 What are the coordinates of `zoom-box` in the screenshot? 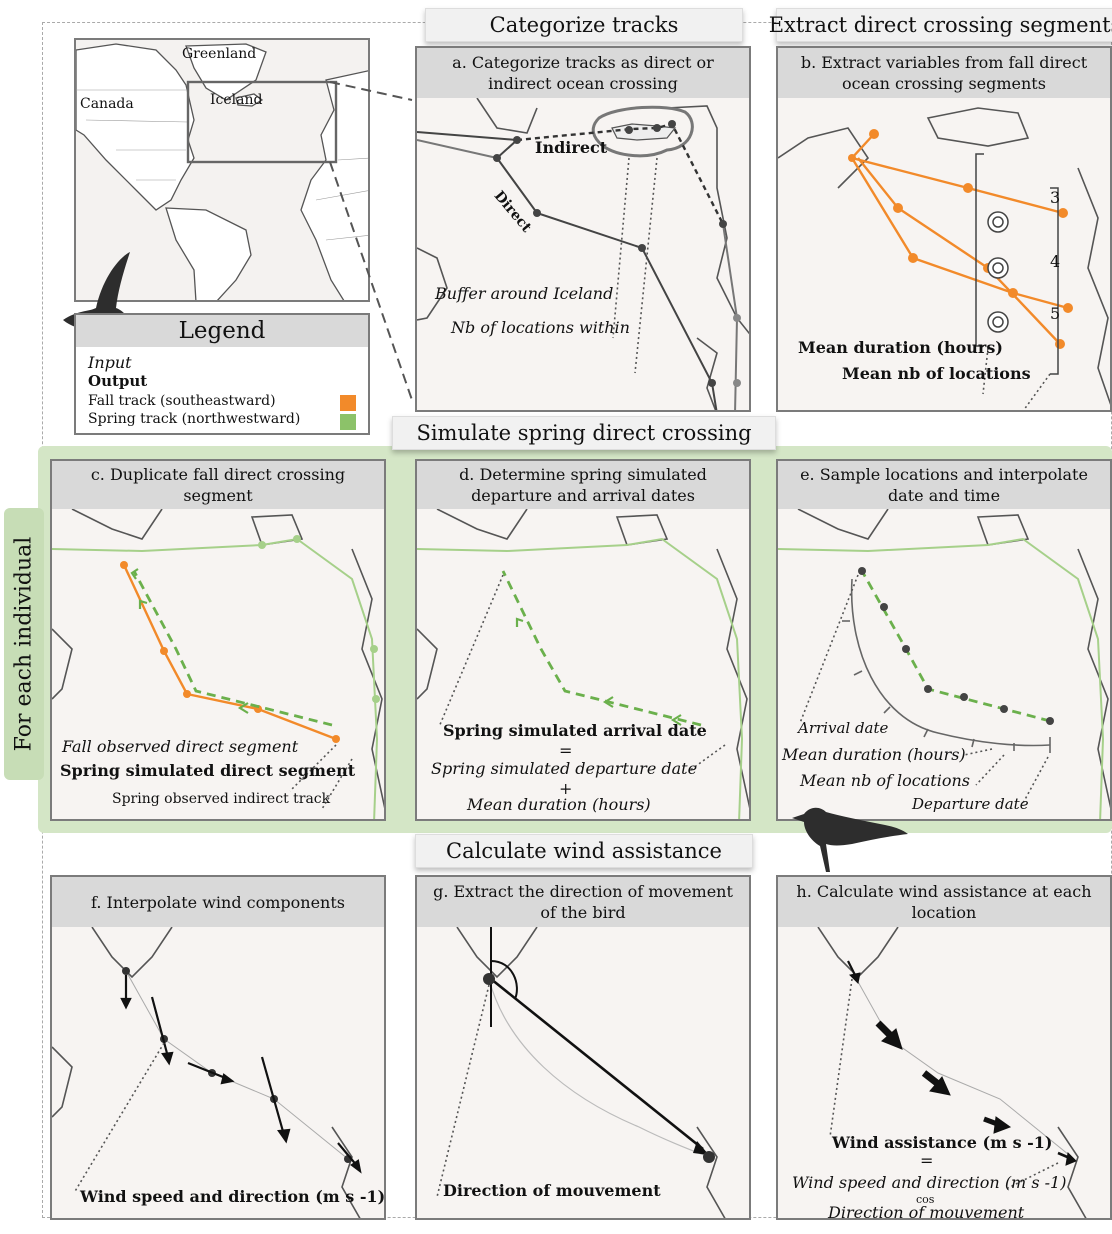 It's located at (262, 122).